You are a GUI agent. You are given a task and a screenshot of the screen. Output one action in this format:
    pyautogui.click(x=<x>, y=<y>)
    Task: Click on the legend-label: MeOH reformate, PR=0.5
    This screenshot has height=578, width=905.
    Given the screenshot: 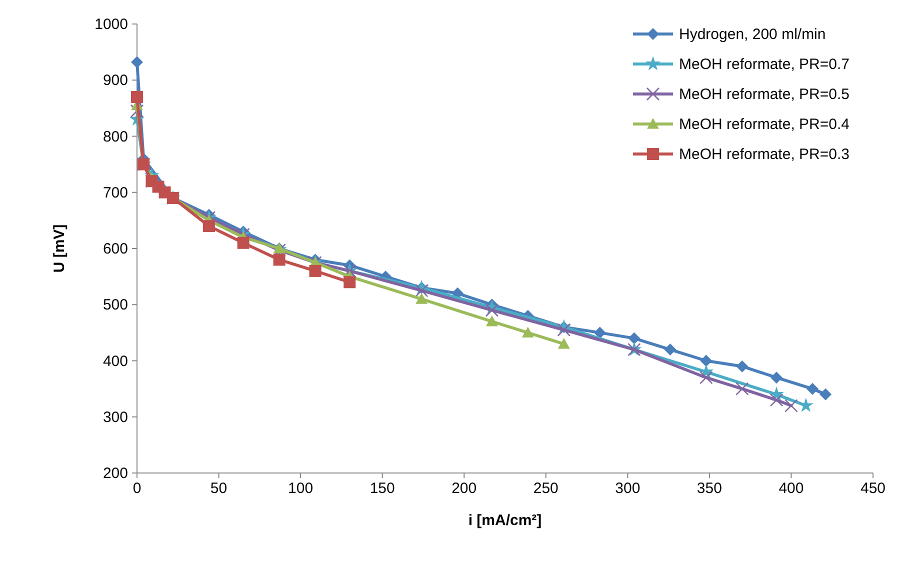 What is the action you would take?
    pyautogui.click(x=764, y=94)
    